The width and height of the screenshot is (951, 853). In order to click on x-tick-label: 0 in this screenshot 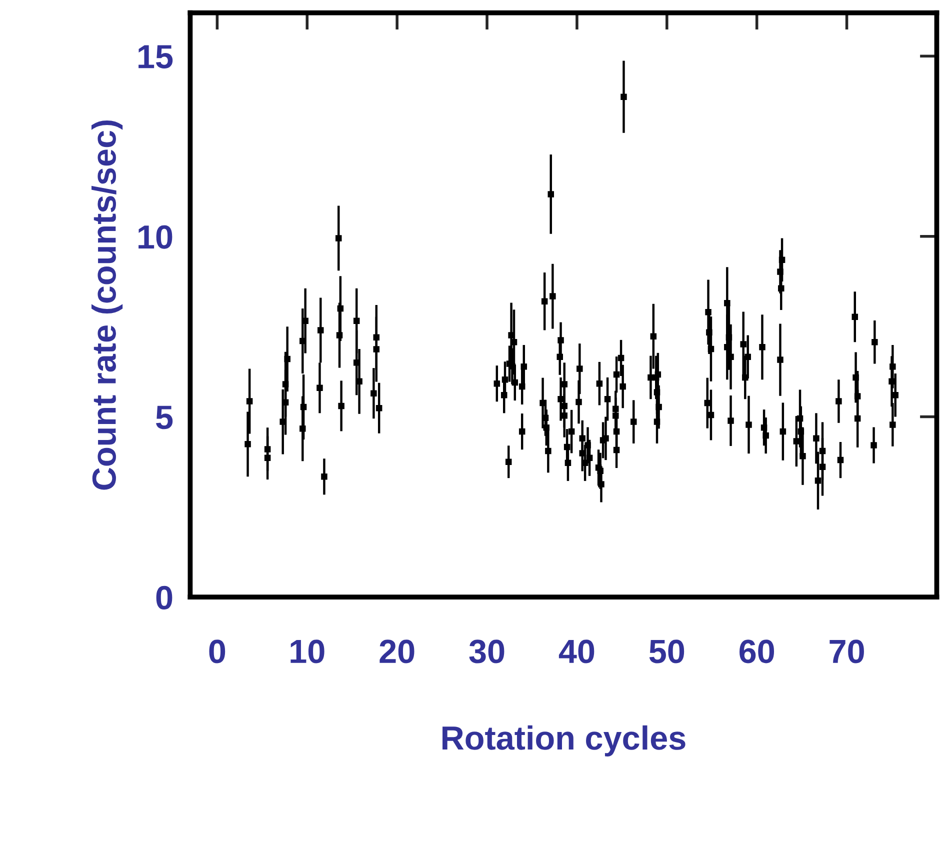, I will do `click(217, 652)`.